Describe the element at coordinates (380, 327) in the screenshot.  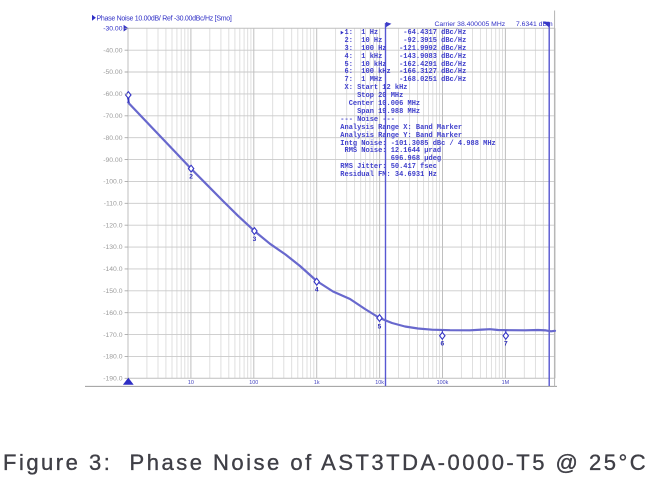
I see `svg-text: 5` at that location.